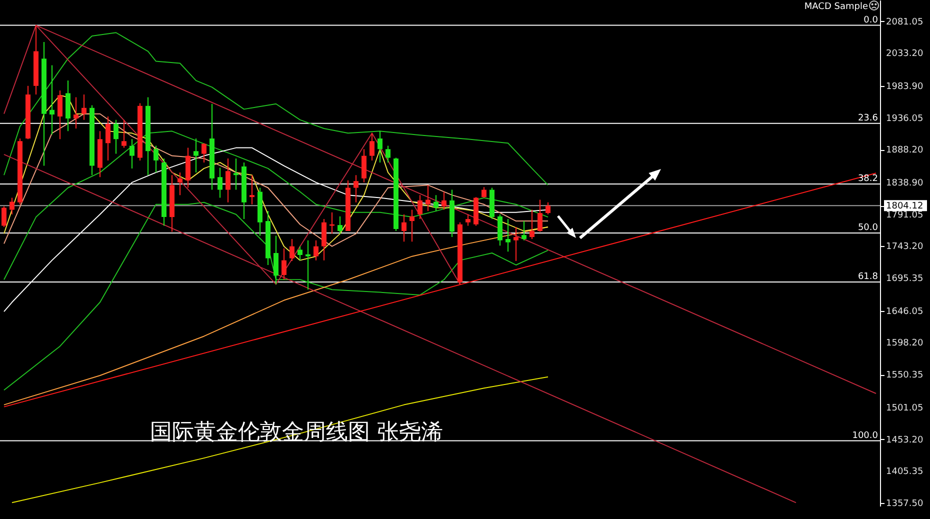 This screenshot has width=930, height=519. What do you see at coordinates (865, 435) in the screenshot?
I see `annotation: 100.0` at bounding box center [865, 435].